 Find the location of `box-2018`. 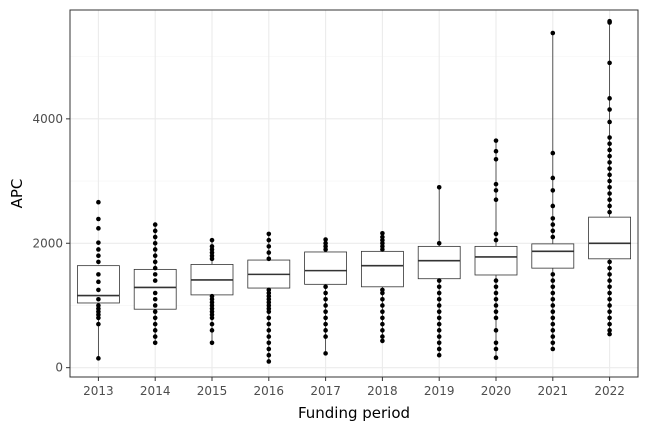

box-2018 is located at coordinates (382, 287).